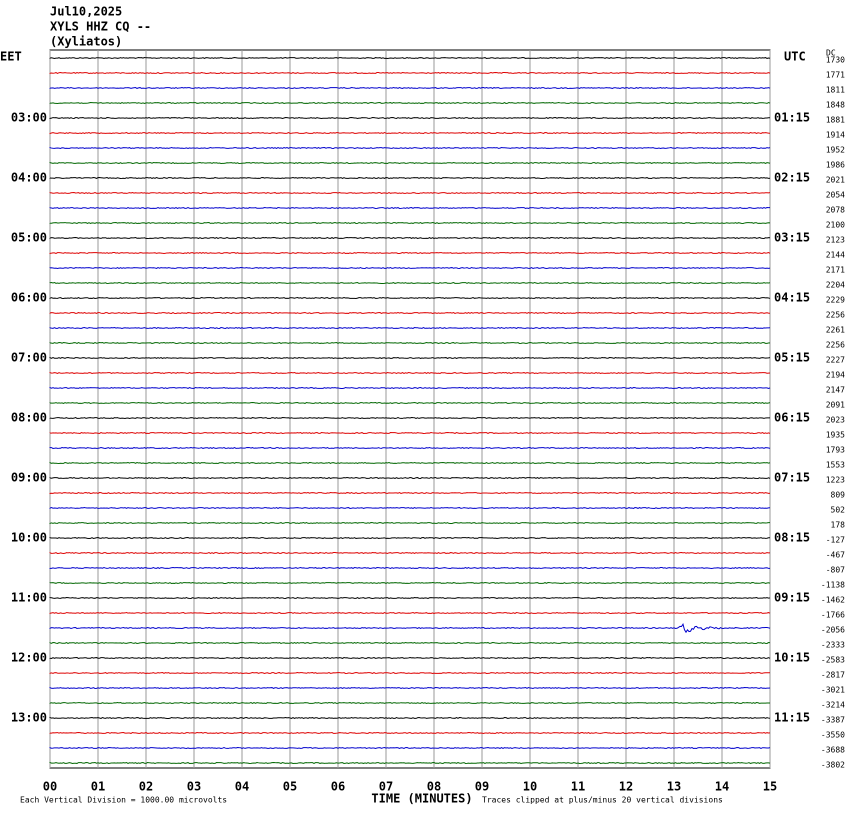 Image resolution: width=850 pixels, height=814 pixels. I want to click on x-tick-label: 05, so click(290, 787).